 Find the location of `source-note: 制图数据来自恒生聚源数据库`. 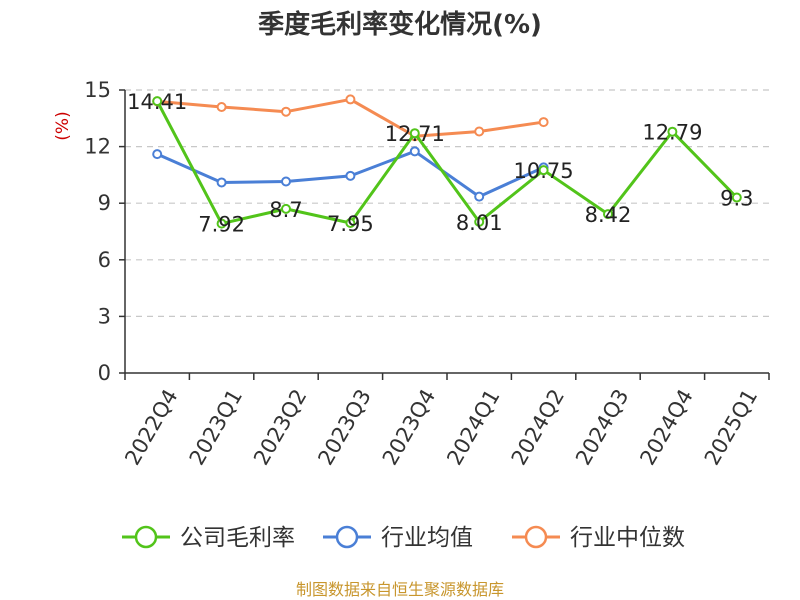

source-note: 制图数据来自恒生聚源数据库 is located at coordinates (400, 589).